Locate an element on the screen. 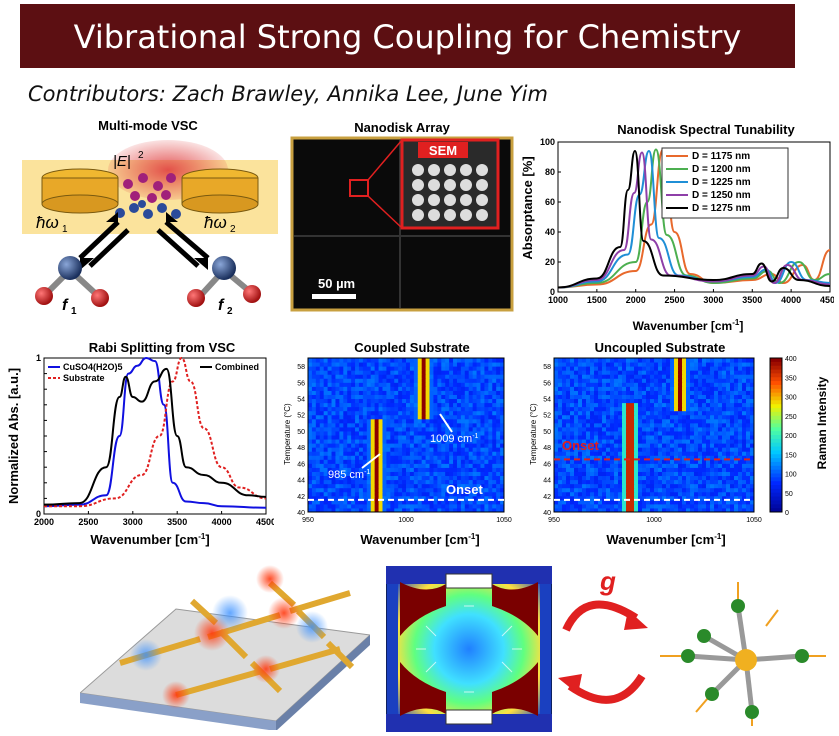 The image size is (839, 736). legend-entry: D = 1200 nm is located at coordinates (721, 169).